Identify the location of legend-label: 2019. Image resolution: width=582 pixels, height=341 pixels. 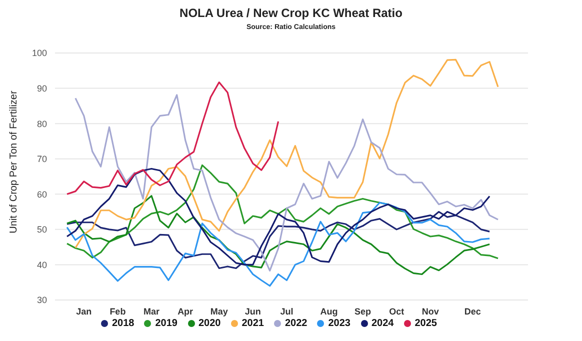
(166, 323).